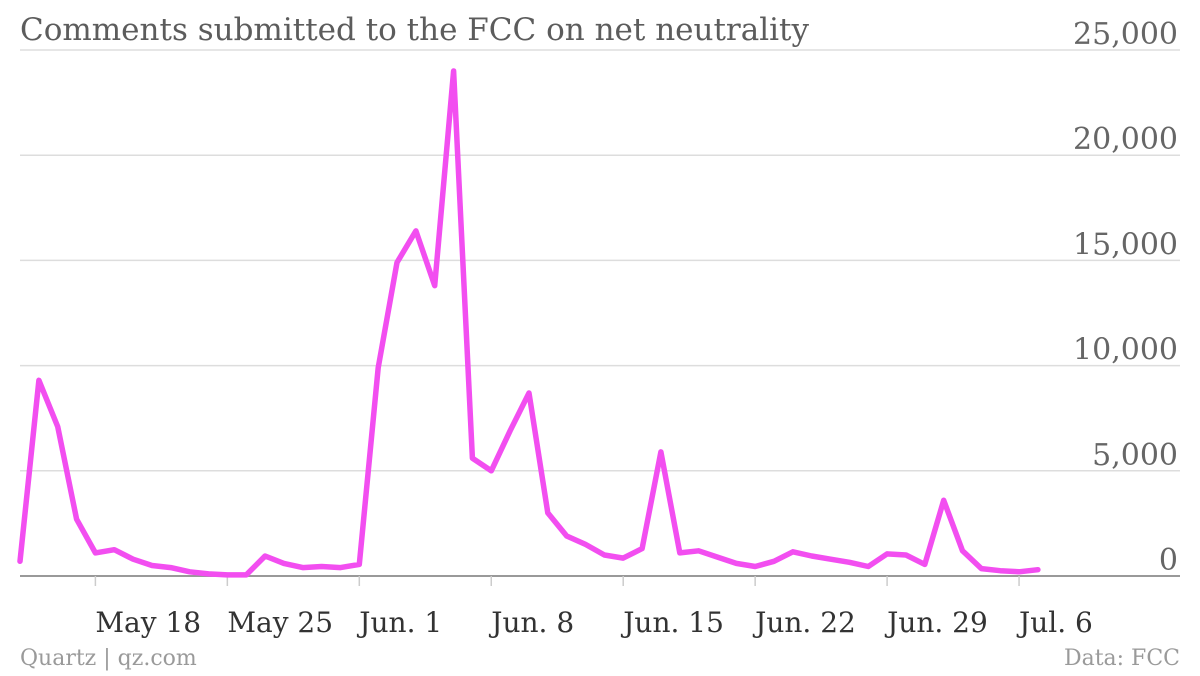 Image resolution: width=1200 pixels, height=676 pixels. What do you see at coordinates (1125, 297) in the screenshot?
I see `y-axis-ticks: 0 5,000 10,000 15,000 20,000 25,000` at bounding box center [1125, 297].